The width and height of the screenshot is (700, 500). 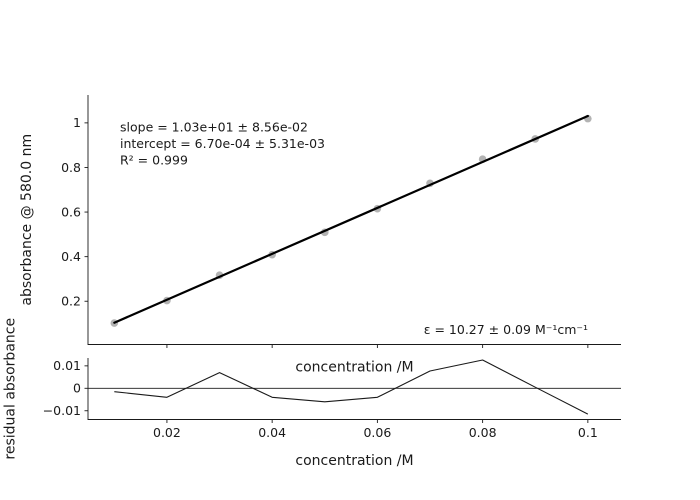 I want to click on residual-data-line, so click(x=351, y=387).